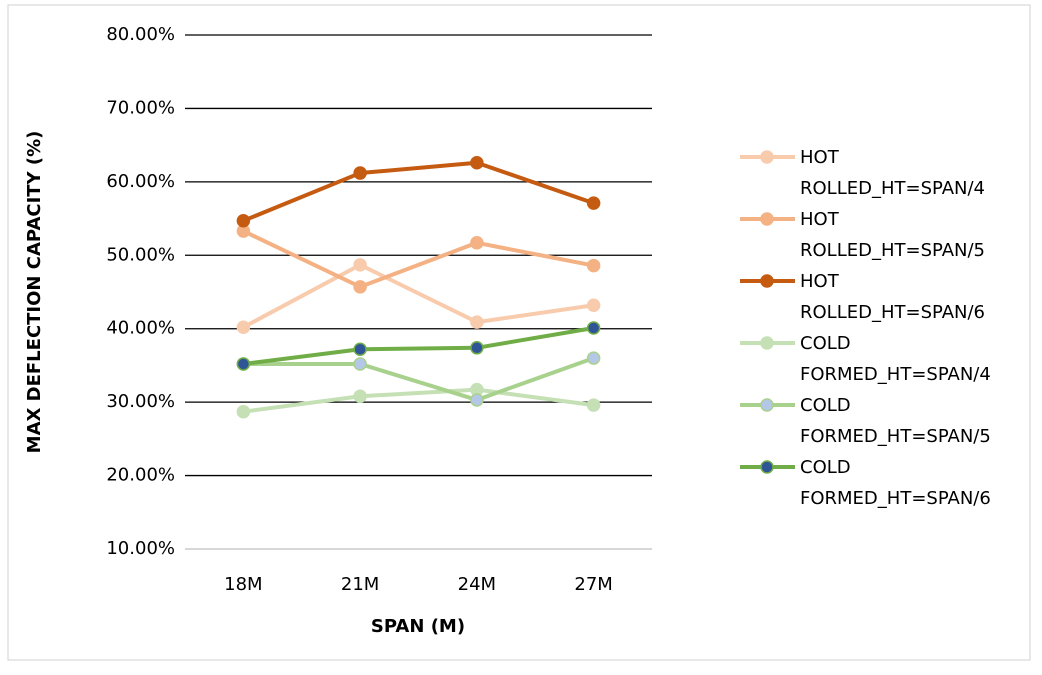  Describe the element at coordinates (34, 292) in the screenshot. I see `y-axis-label: MAX DEFLECTION CAPACITY (%)` at that location.